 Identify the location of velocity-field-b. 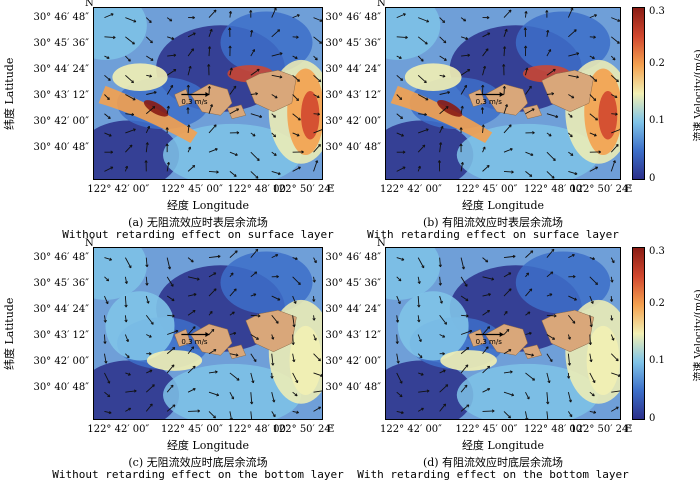
(503, 94).